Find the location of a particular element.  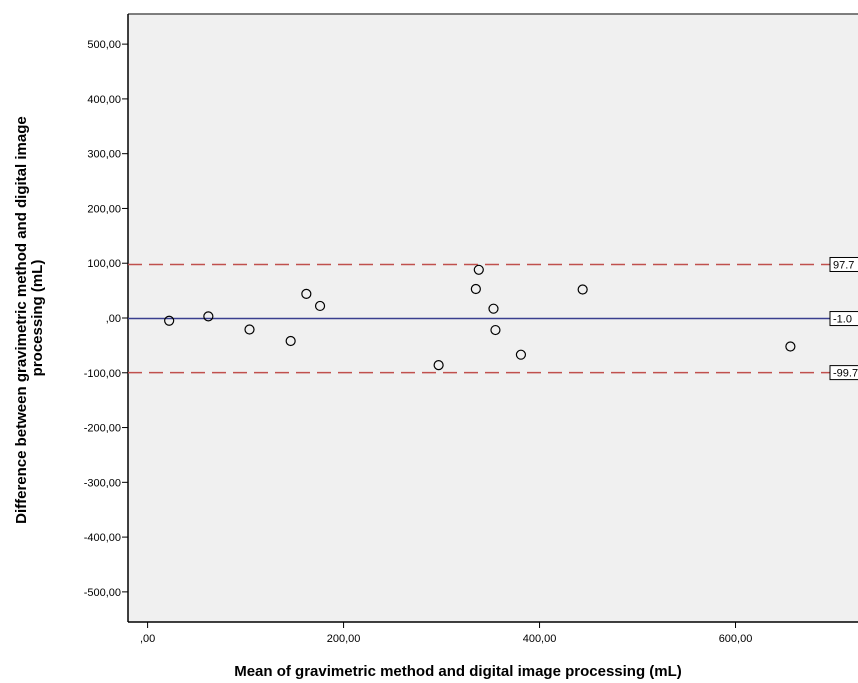

lower-limit-label: -99.7 is located at coordinates (845, 374).